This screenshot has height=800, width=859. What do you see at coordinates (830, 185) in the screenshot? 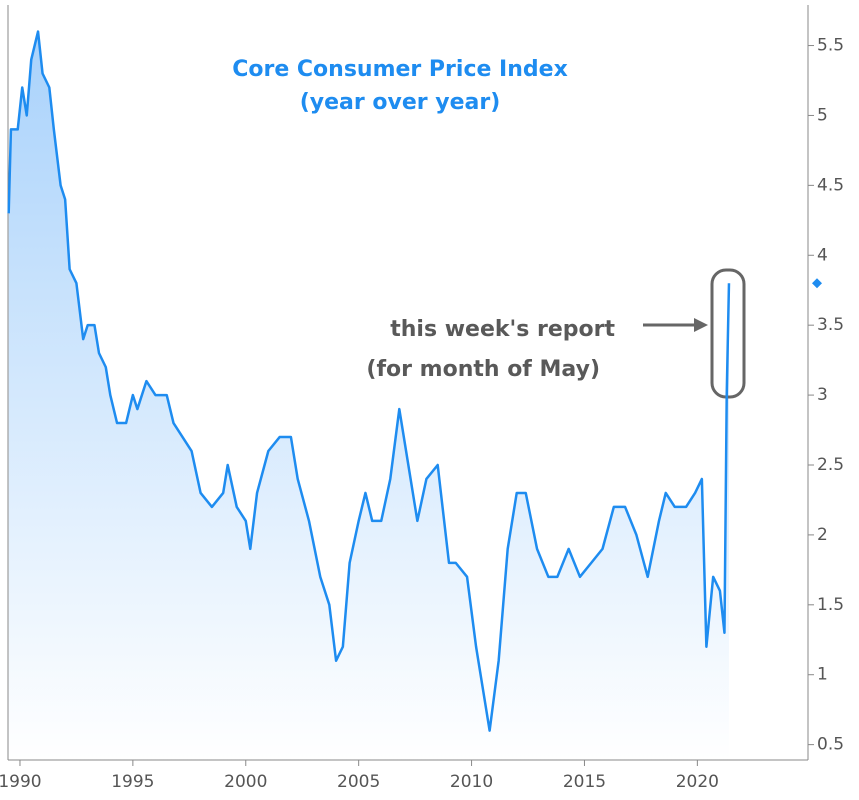
I see `y-tick-label: 4.5` at bounding box center [830, 185].